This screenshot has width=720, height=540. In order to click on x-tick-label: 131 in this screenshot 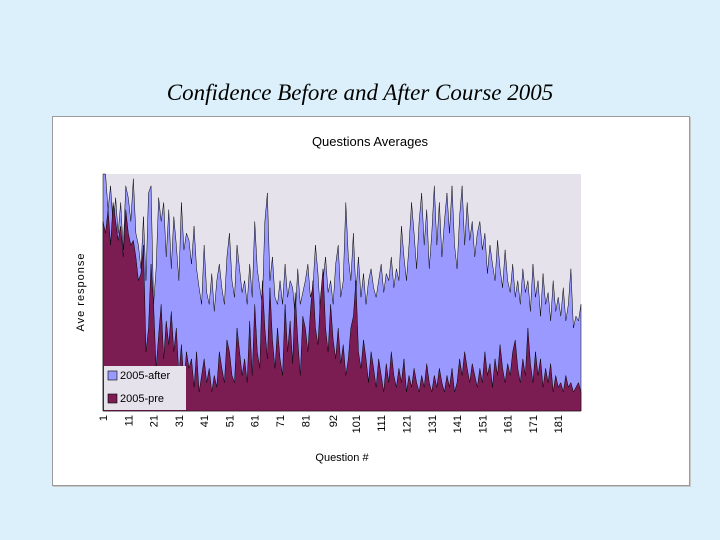, I will do `click(433, 424)`.